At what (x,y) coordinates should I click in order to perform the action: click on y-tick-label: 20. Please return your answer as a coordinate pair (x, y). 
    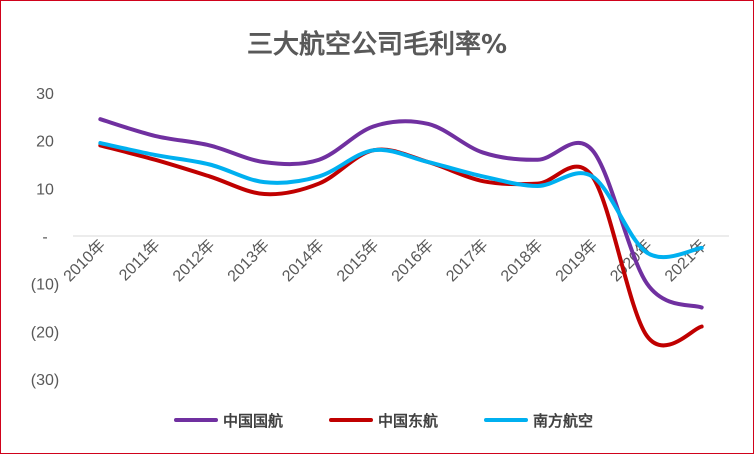
    Looking at the image, I should click on (45, 142).